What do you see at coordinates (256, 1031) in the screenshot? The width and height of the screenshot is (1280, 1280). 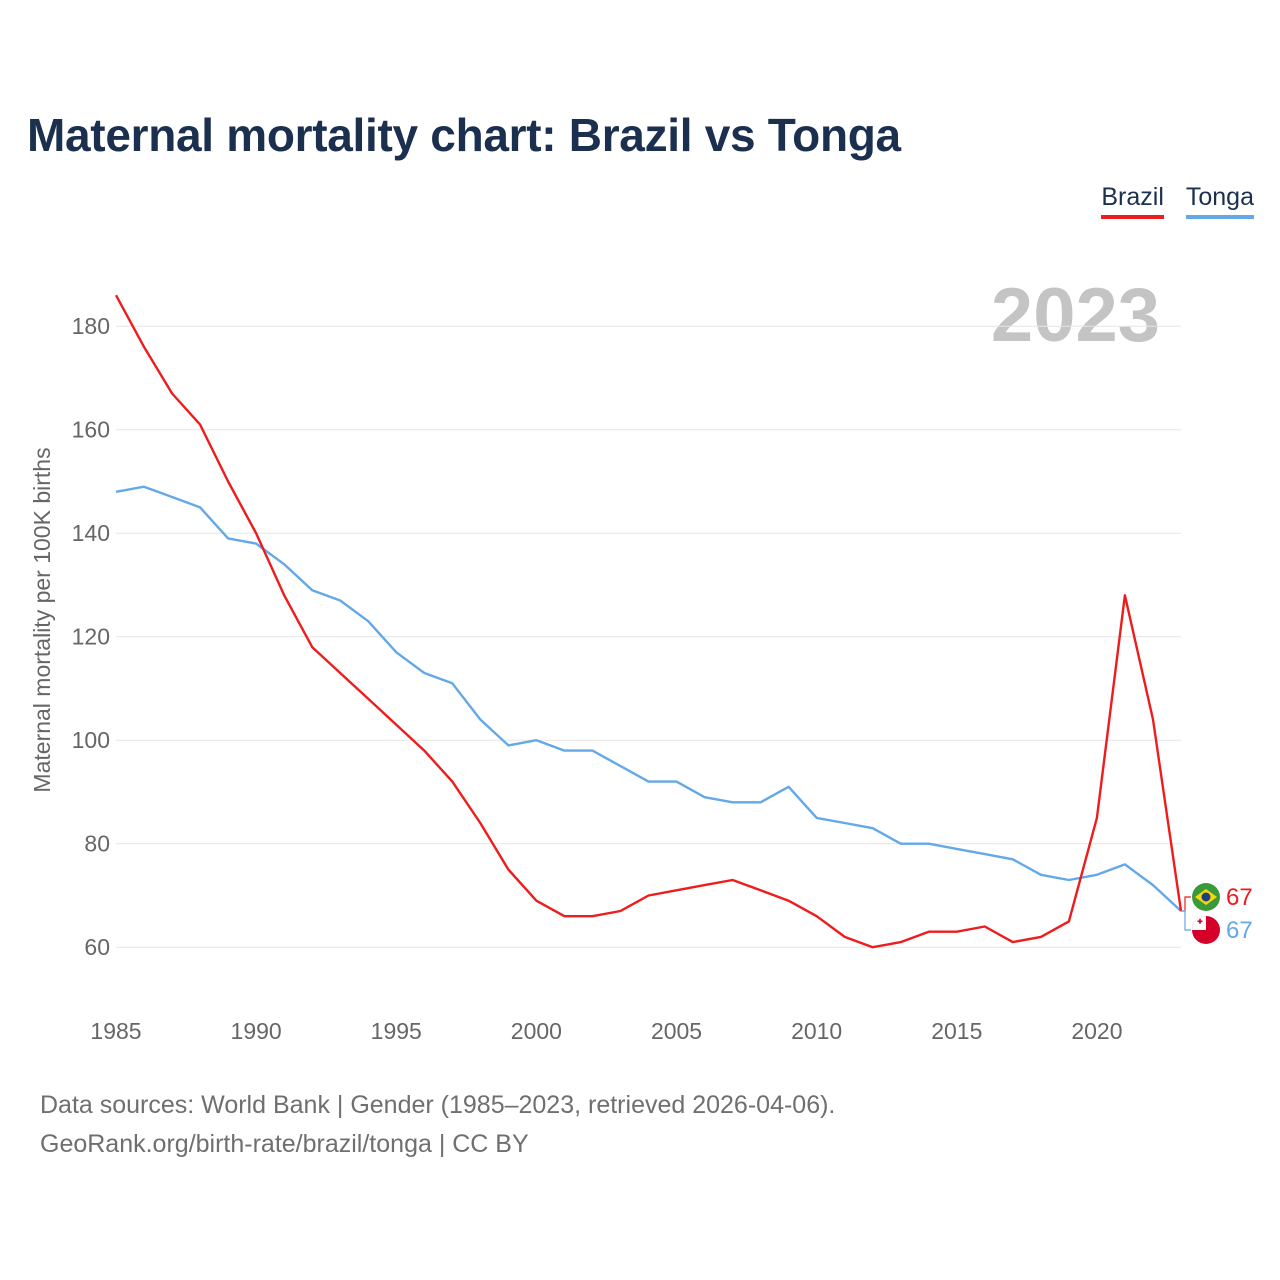 I see `x-tick-label: 1990` at bounding box center [256, 1031].